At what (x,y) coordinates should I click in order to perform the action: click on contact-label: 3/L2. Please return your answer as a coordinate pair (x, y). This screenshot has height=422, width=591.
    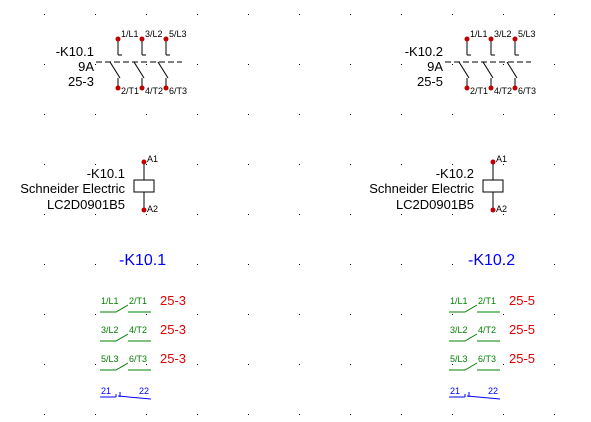
    Looking at the image, I should click on (110, 330).